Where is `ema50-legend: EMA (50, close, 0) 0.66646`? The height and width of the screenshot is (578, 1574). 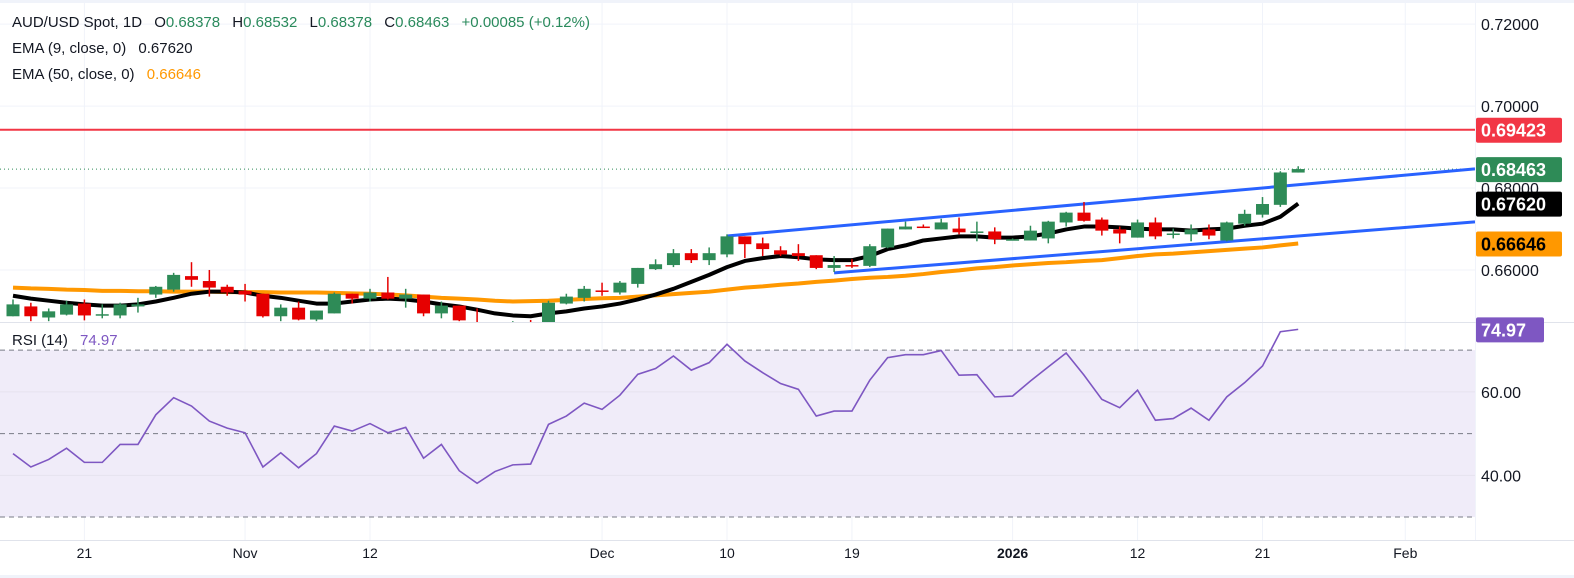
ema50-legend: EMA (50, close, 0) 0.66646 is located at coordinates (301, 75).